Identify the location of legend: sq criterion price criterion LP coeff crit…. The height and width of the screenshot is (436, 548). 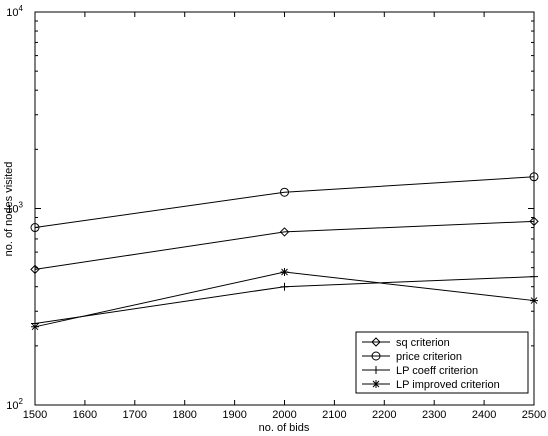
(442, 362).